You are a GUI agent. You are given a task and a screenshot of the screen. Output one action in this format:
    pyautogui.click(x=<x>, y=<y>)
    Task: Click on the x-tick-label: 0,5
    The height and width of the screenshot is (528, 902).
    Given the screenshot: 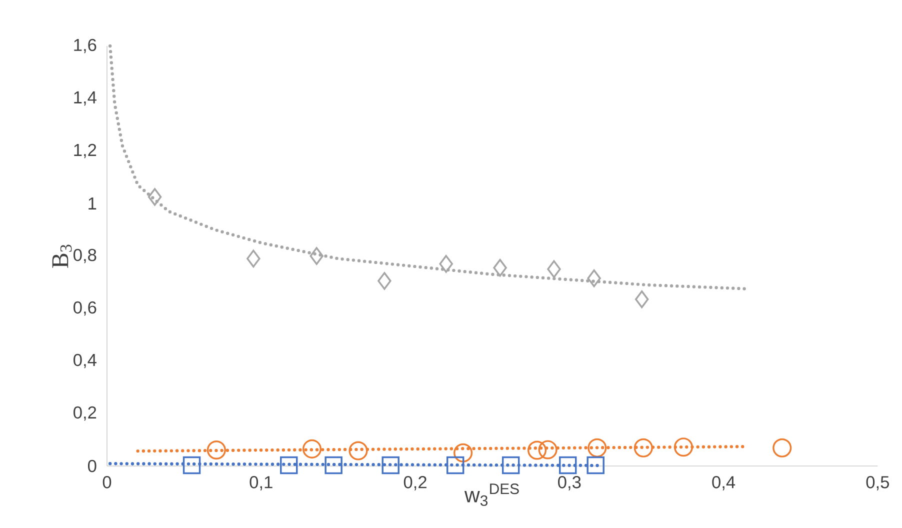 What is the action you would take?
    pyautogui.click(x=877, y=483)
    